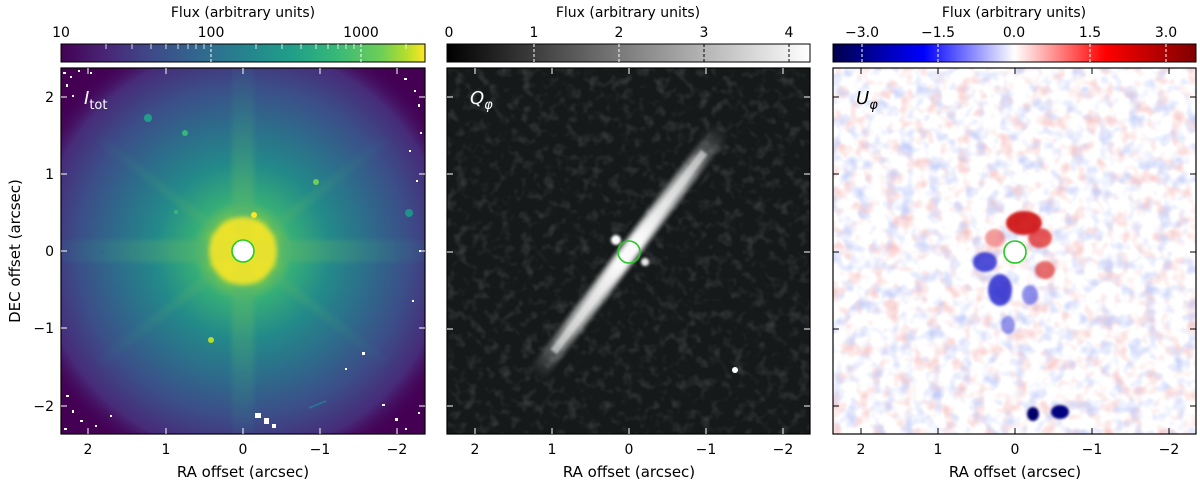 The width and height of the screenshot is (1200, 487). I want to click on colorbar-tick-label: 0.0, so click(1014, 33).